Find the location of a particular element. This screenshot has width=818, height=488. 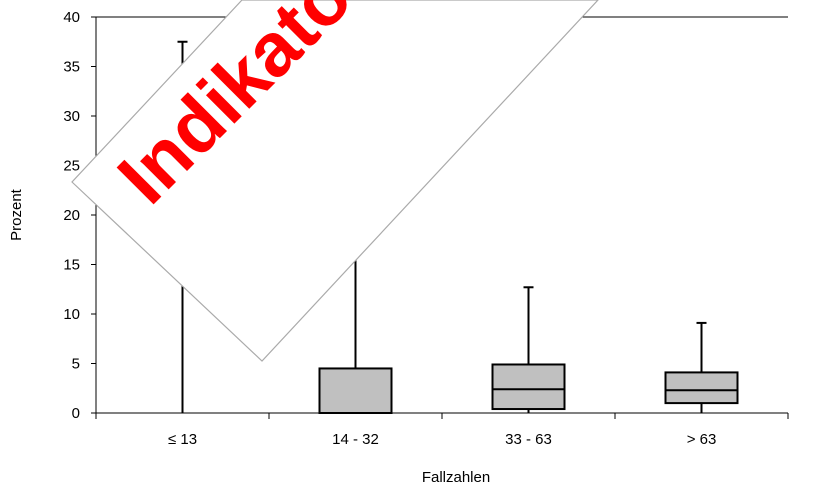

y-axis-title: Prozent is located at coordinates (16, 214).